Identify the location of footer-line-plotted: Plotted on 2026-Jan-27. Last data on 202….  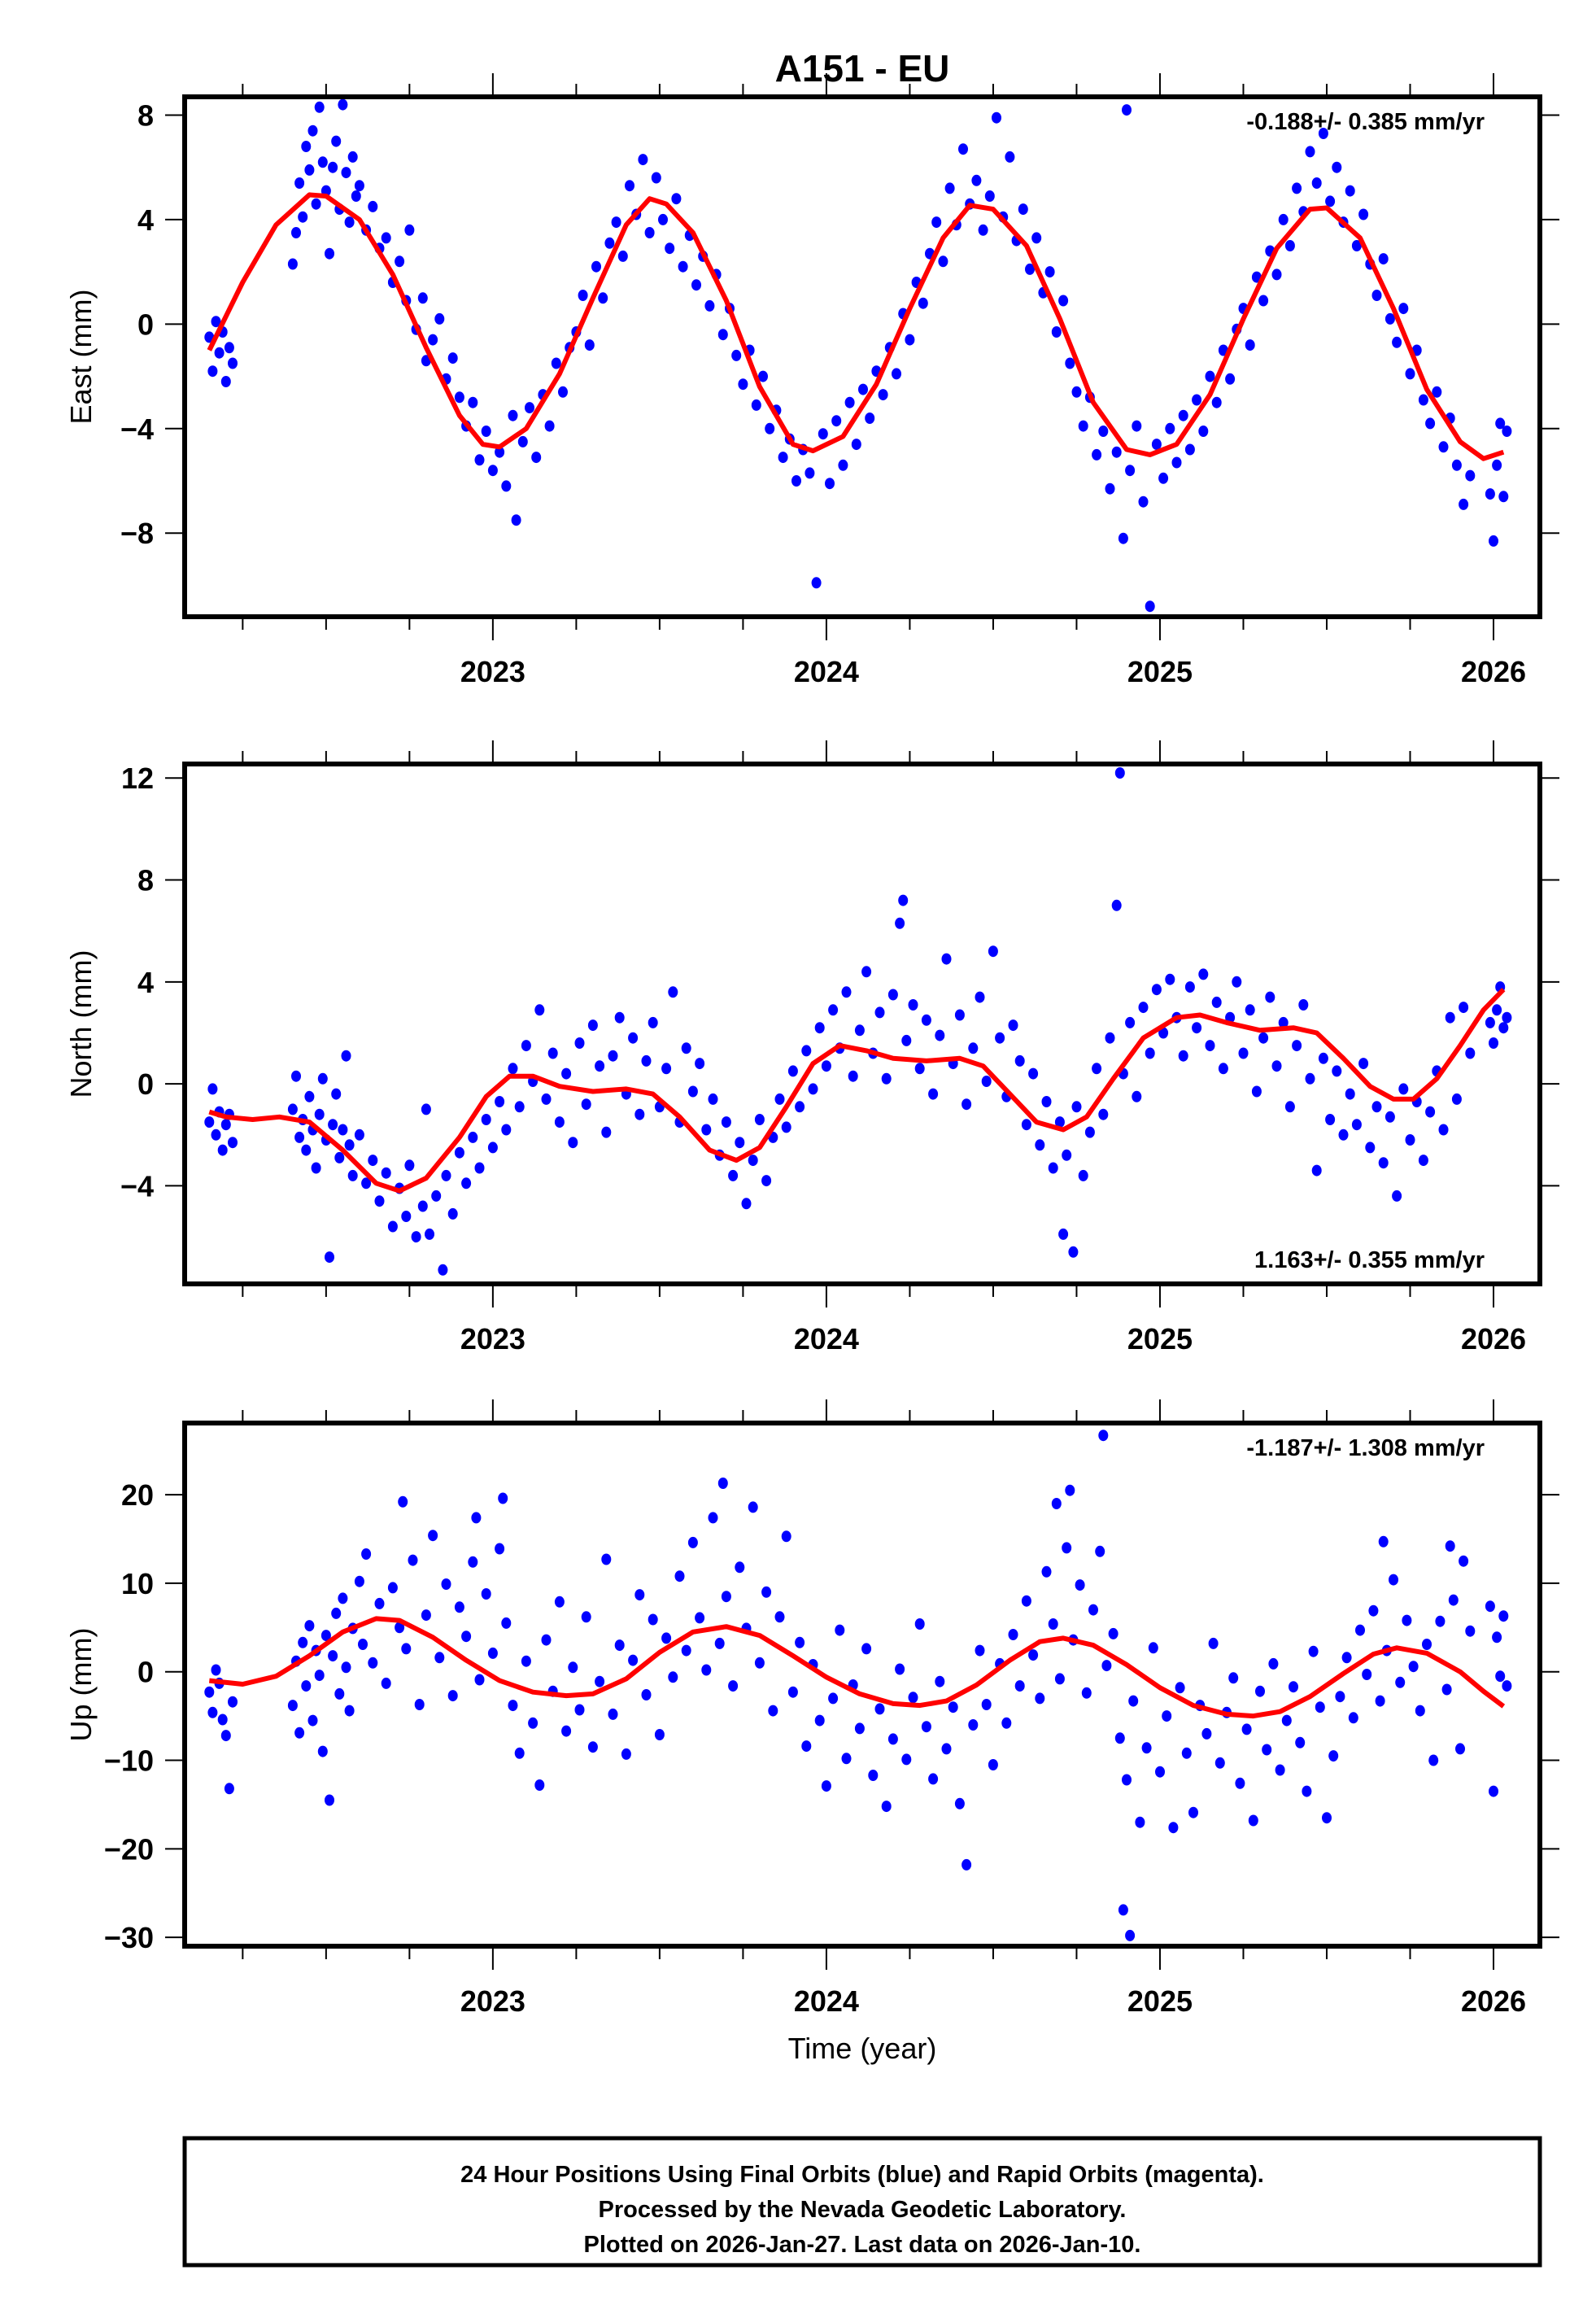
(862, 2245).